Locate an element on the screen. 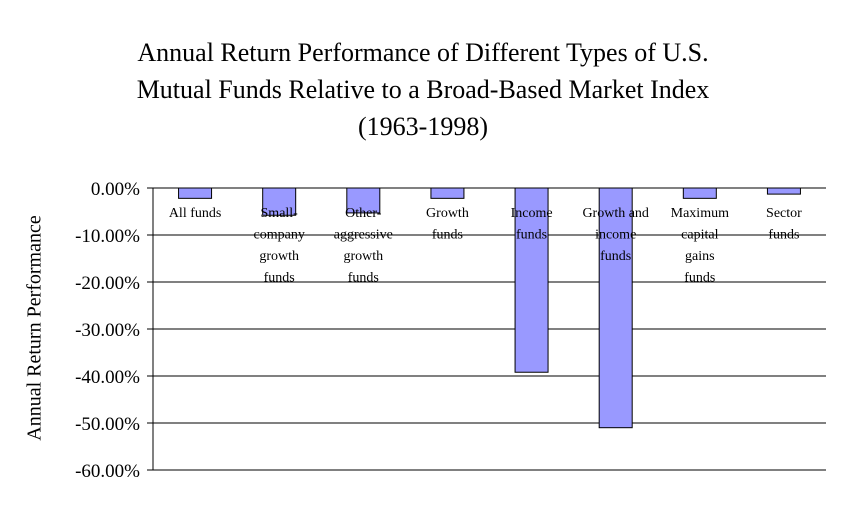 The height and width of the screenshot is (509, 846). y-tick-label: -40.00% is located at coordinates (107, 377).